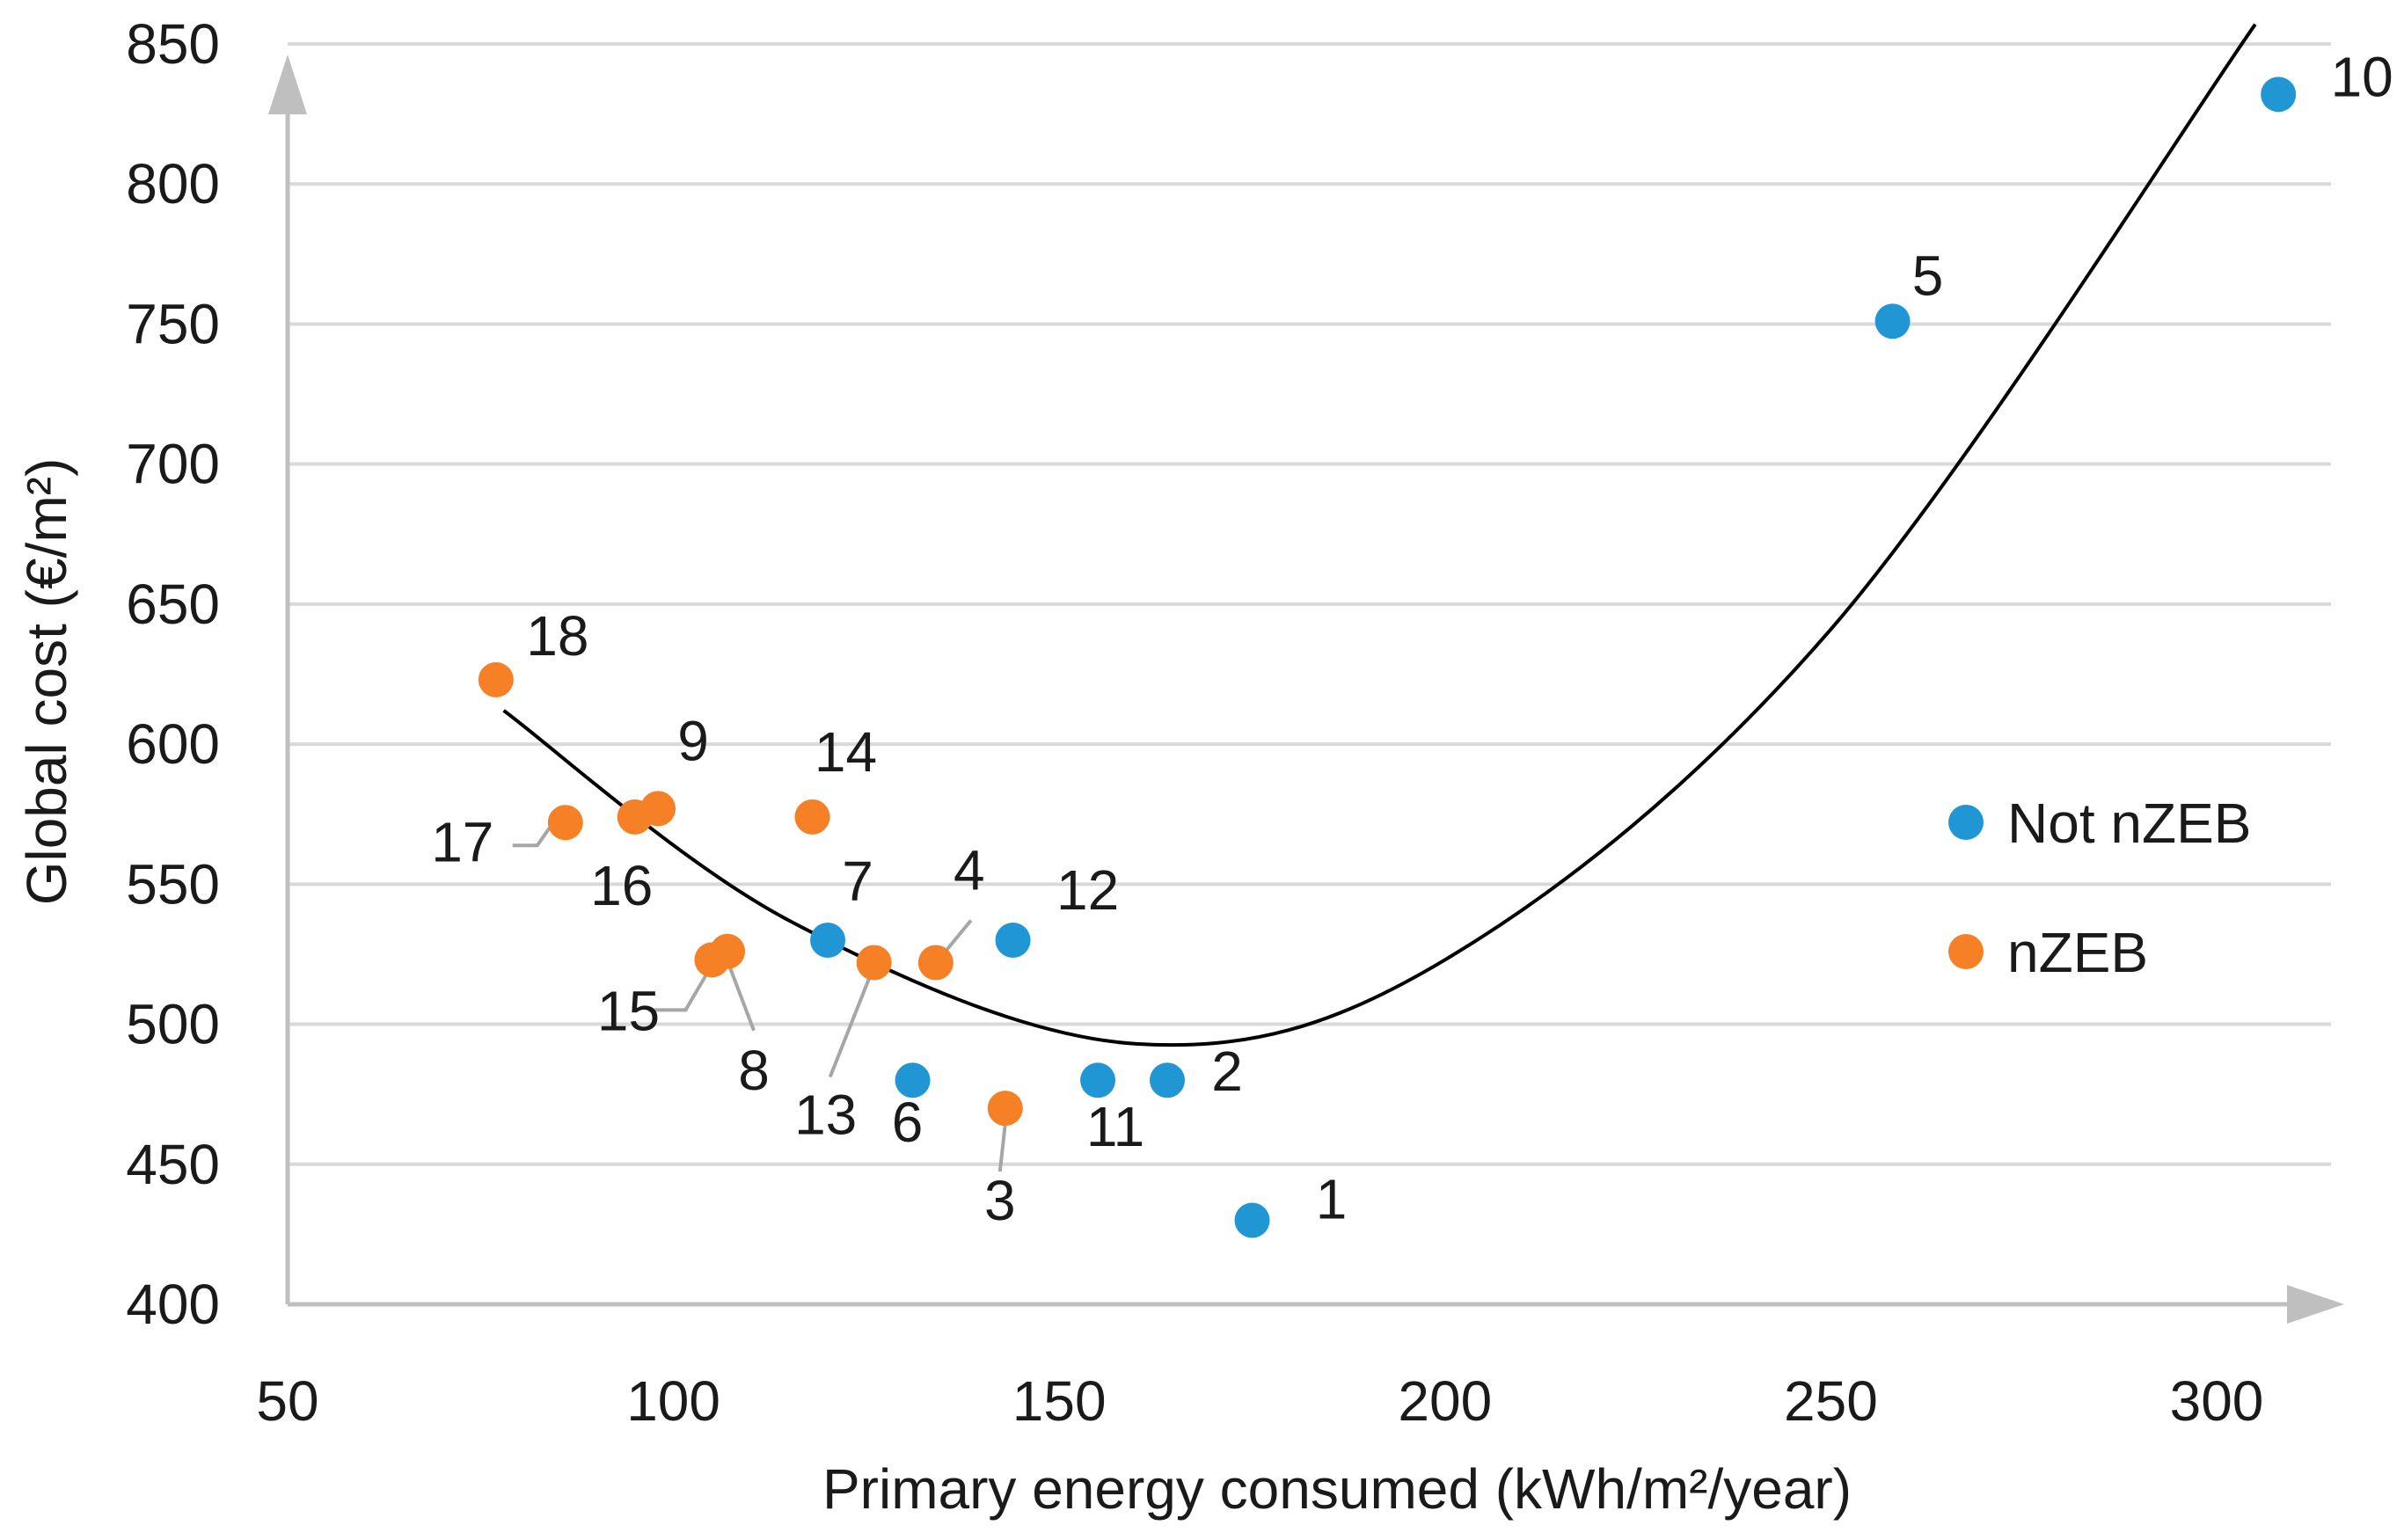 The width and height of the screenshot is (2404, 1540). I want to click on x-axis-title: Primary energy consumed (kWh/m²/year), so click(1337, 1489).